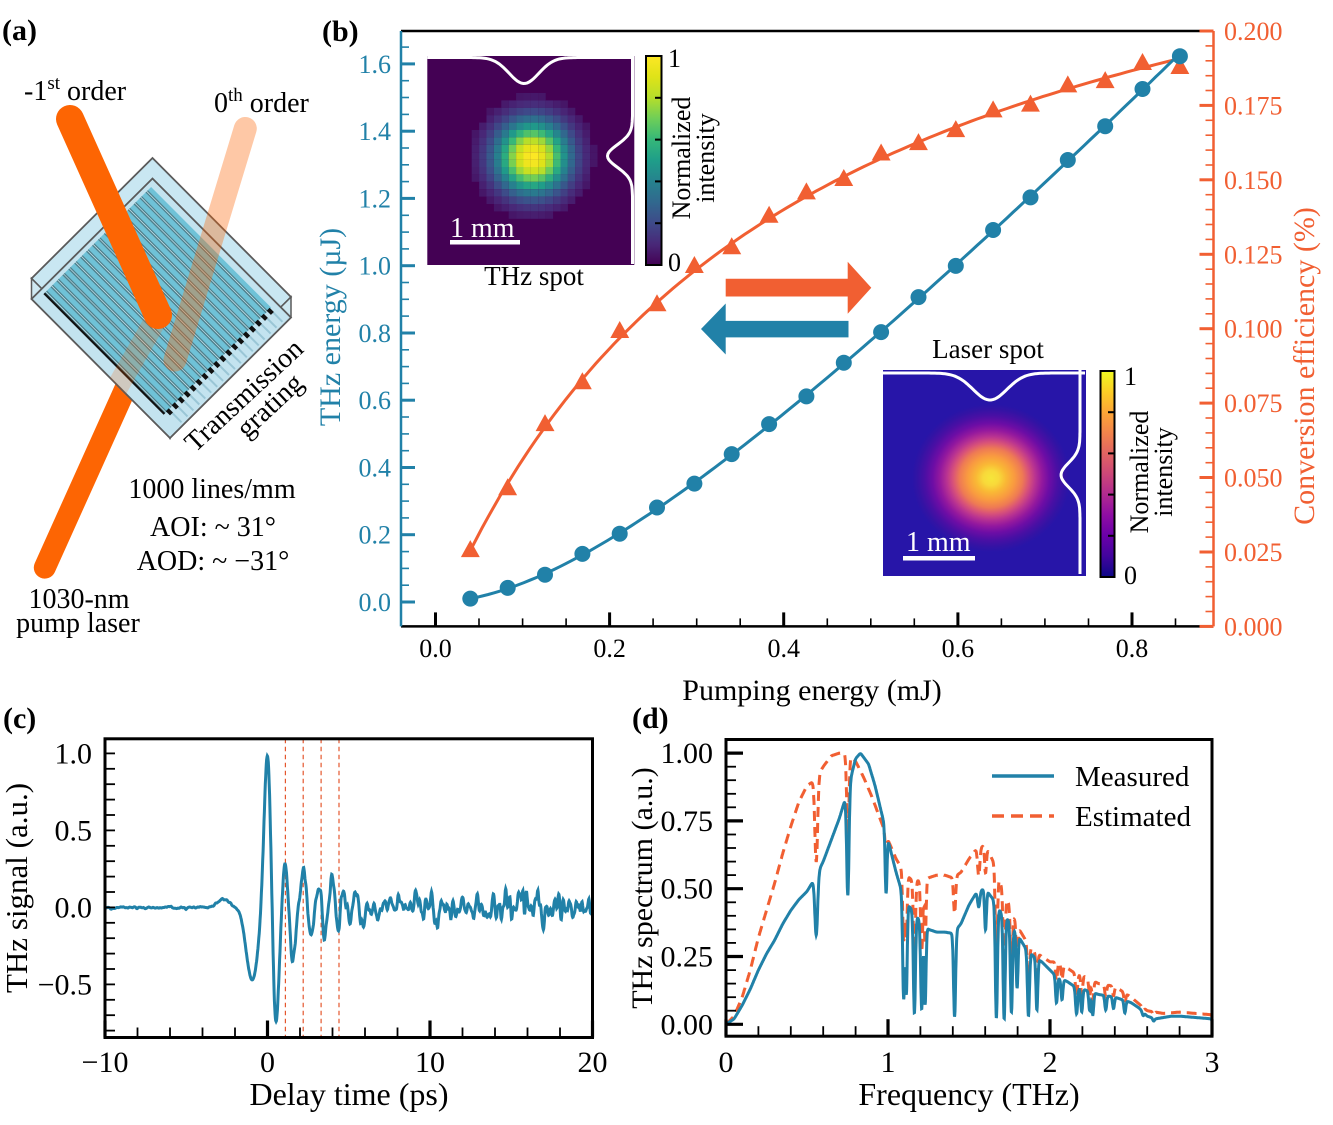 This screenshot has height=1125, width=1333. Describe the element at coordinates (687, 821) in the screenshot. I see `svg-text: 0.75` at that location.